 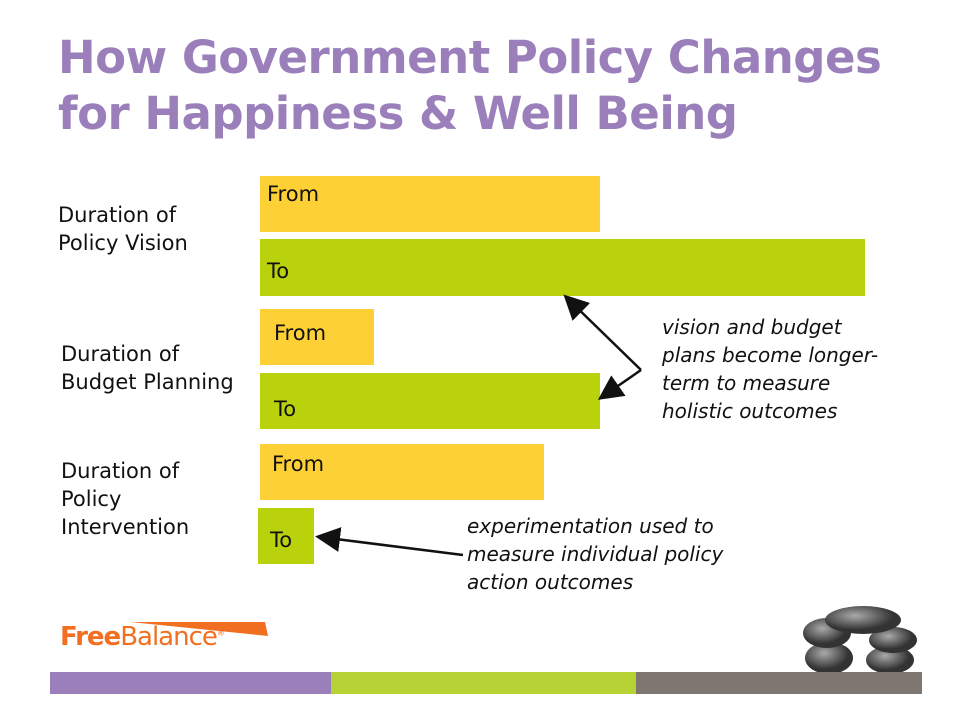 What do you see at coordinates (860, 640) in the screenshot?
I see `stacked-stones-icon` at bounding box center [860, 640].